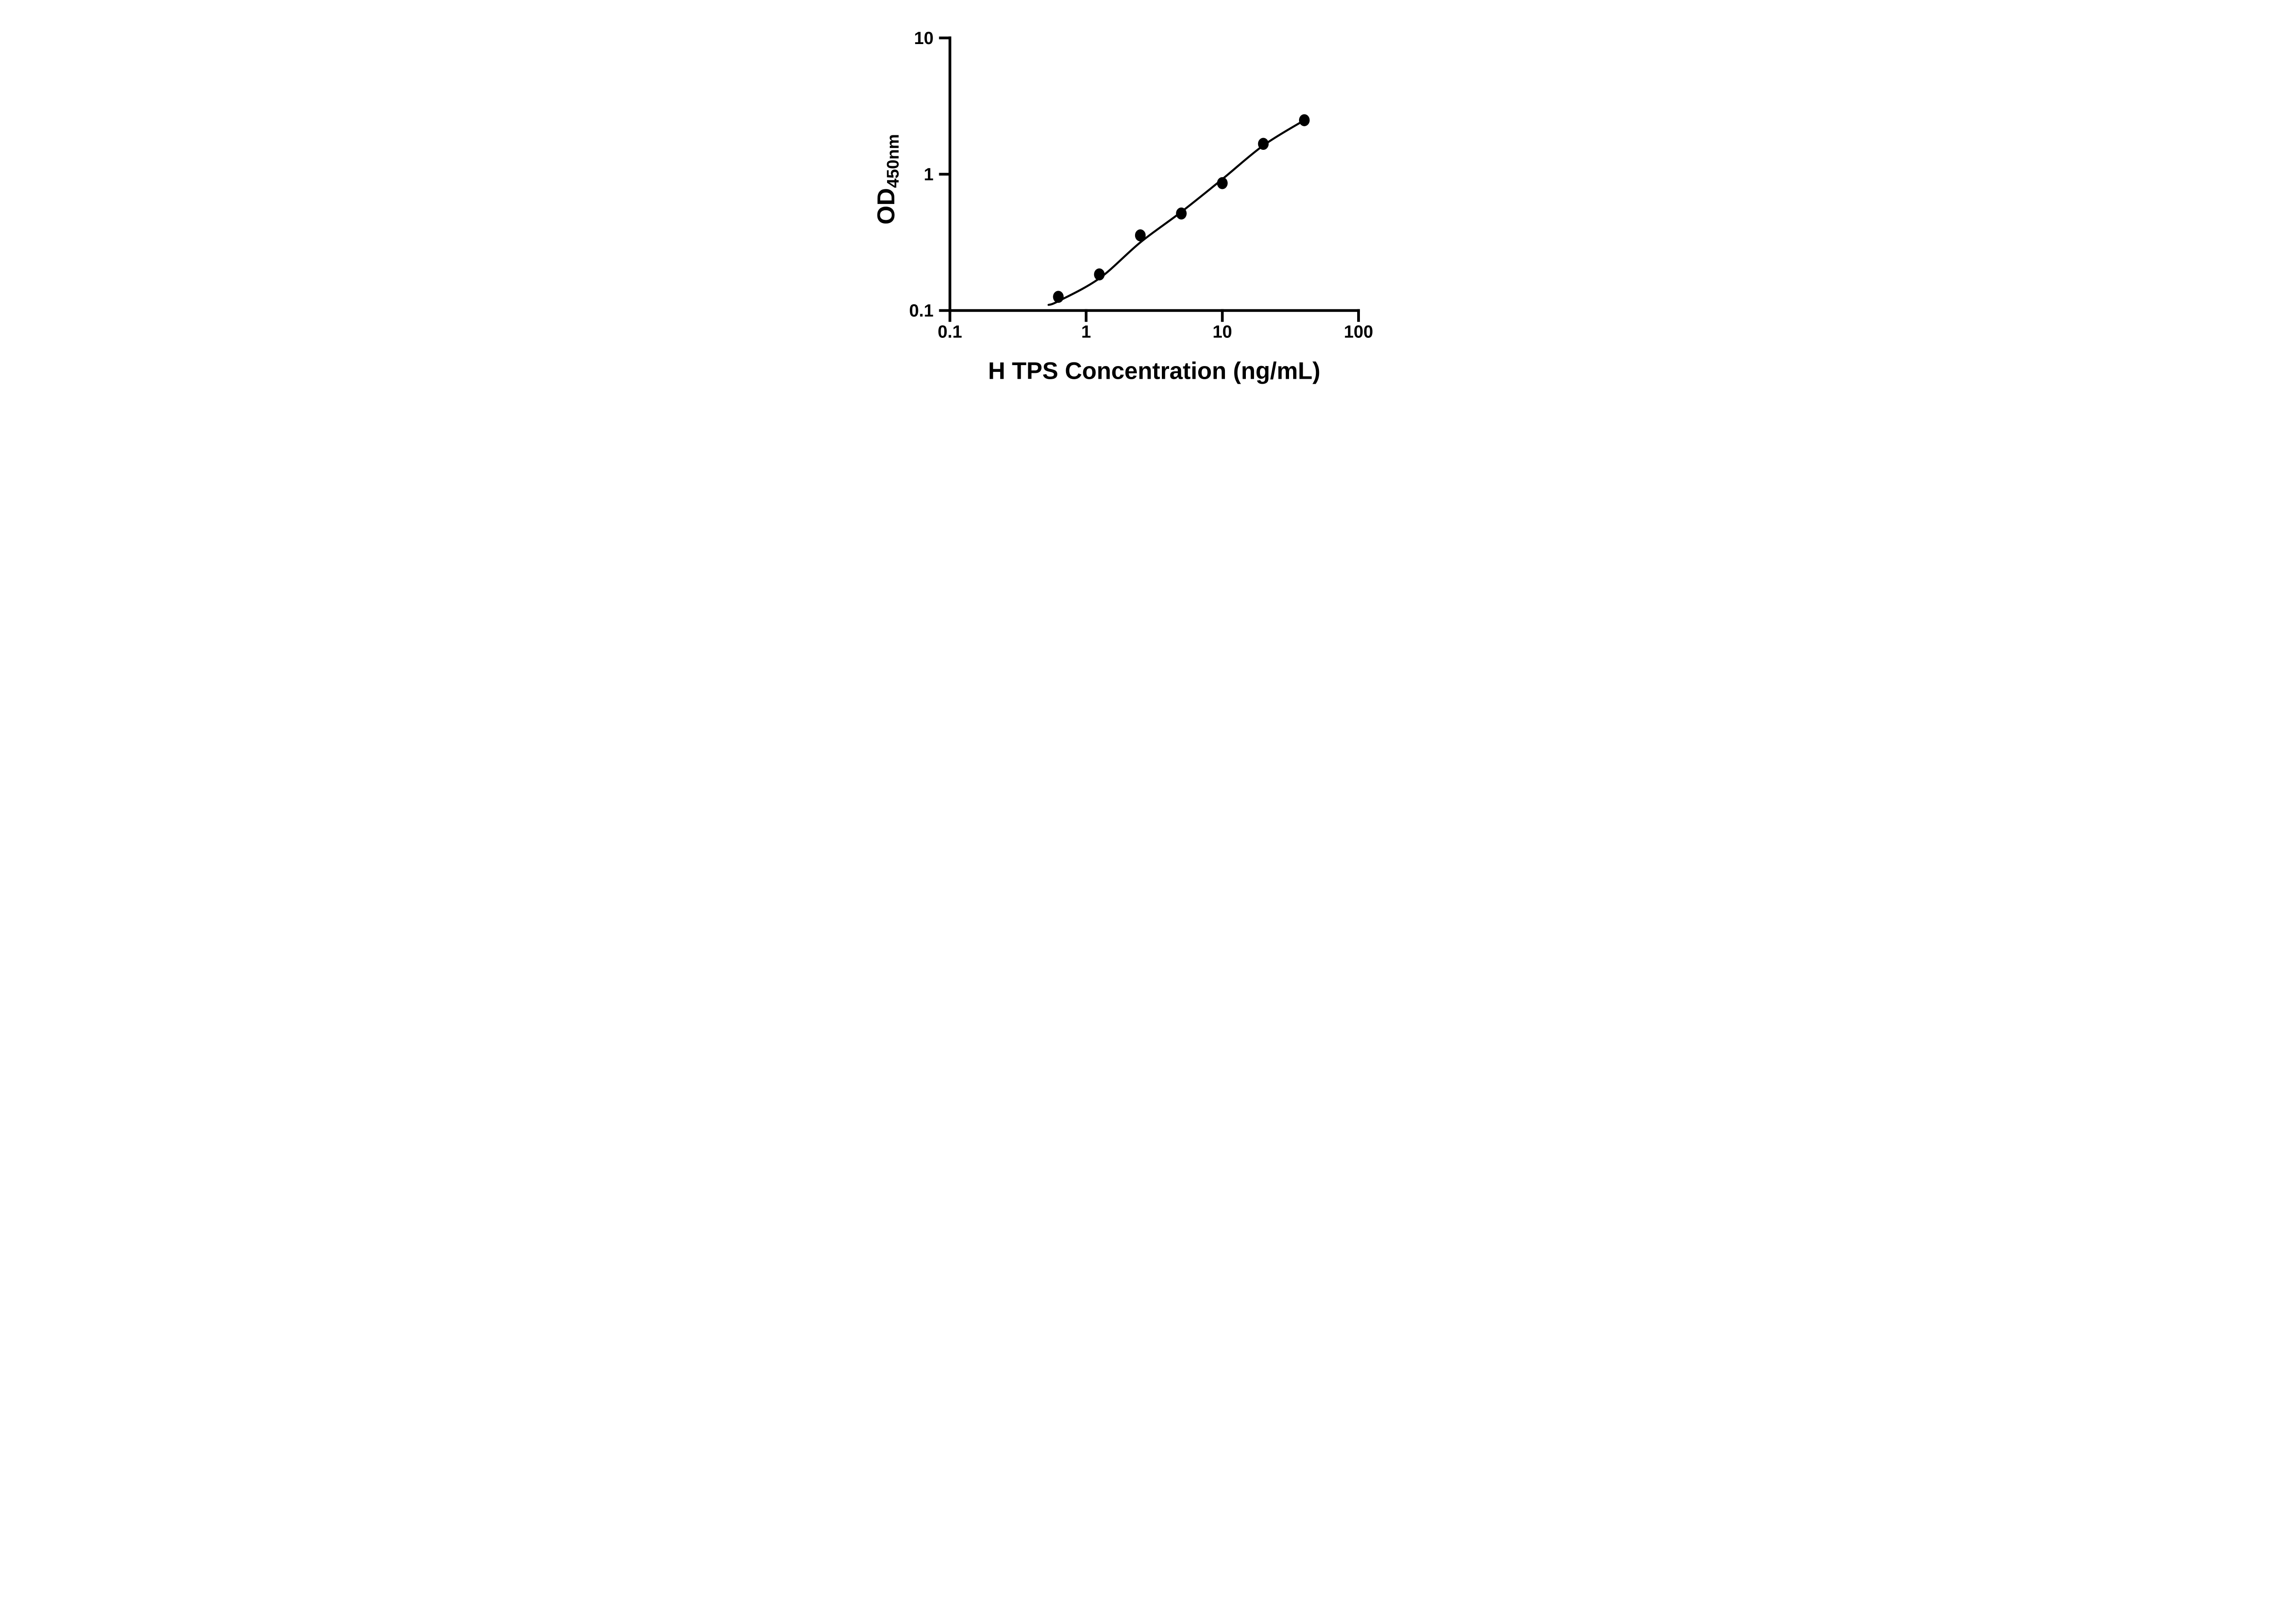  I want to click on data-points, so click(1181, 208).